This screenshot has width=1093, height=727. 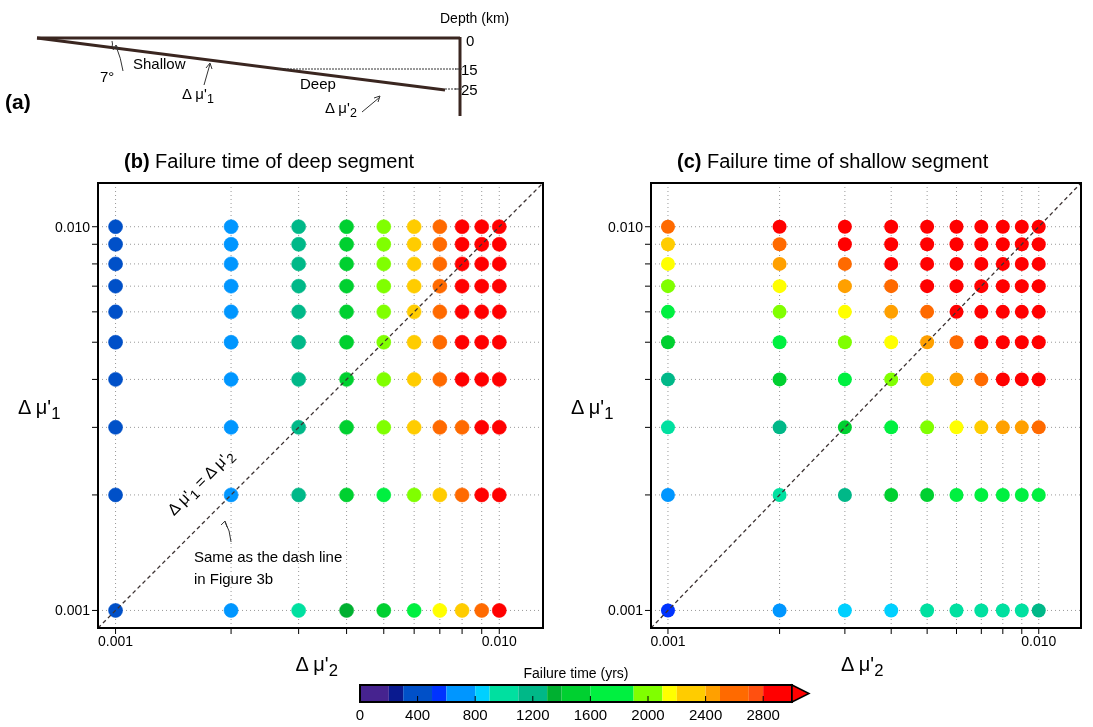 What do you see at coordinates (318, 83) in the screenshot?
I see `text: Deep` at bounding box center [318, 83].